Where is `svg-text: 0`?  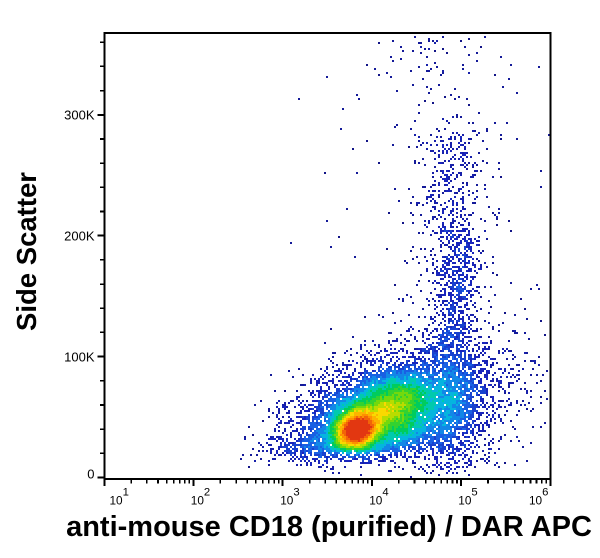 svg-text: 0 is located at coordinates (90, 473).